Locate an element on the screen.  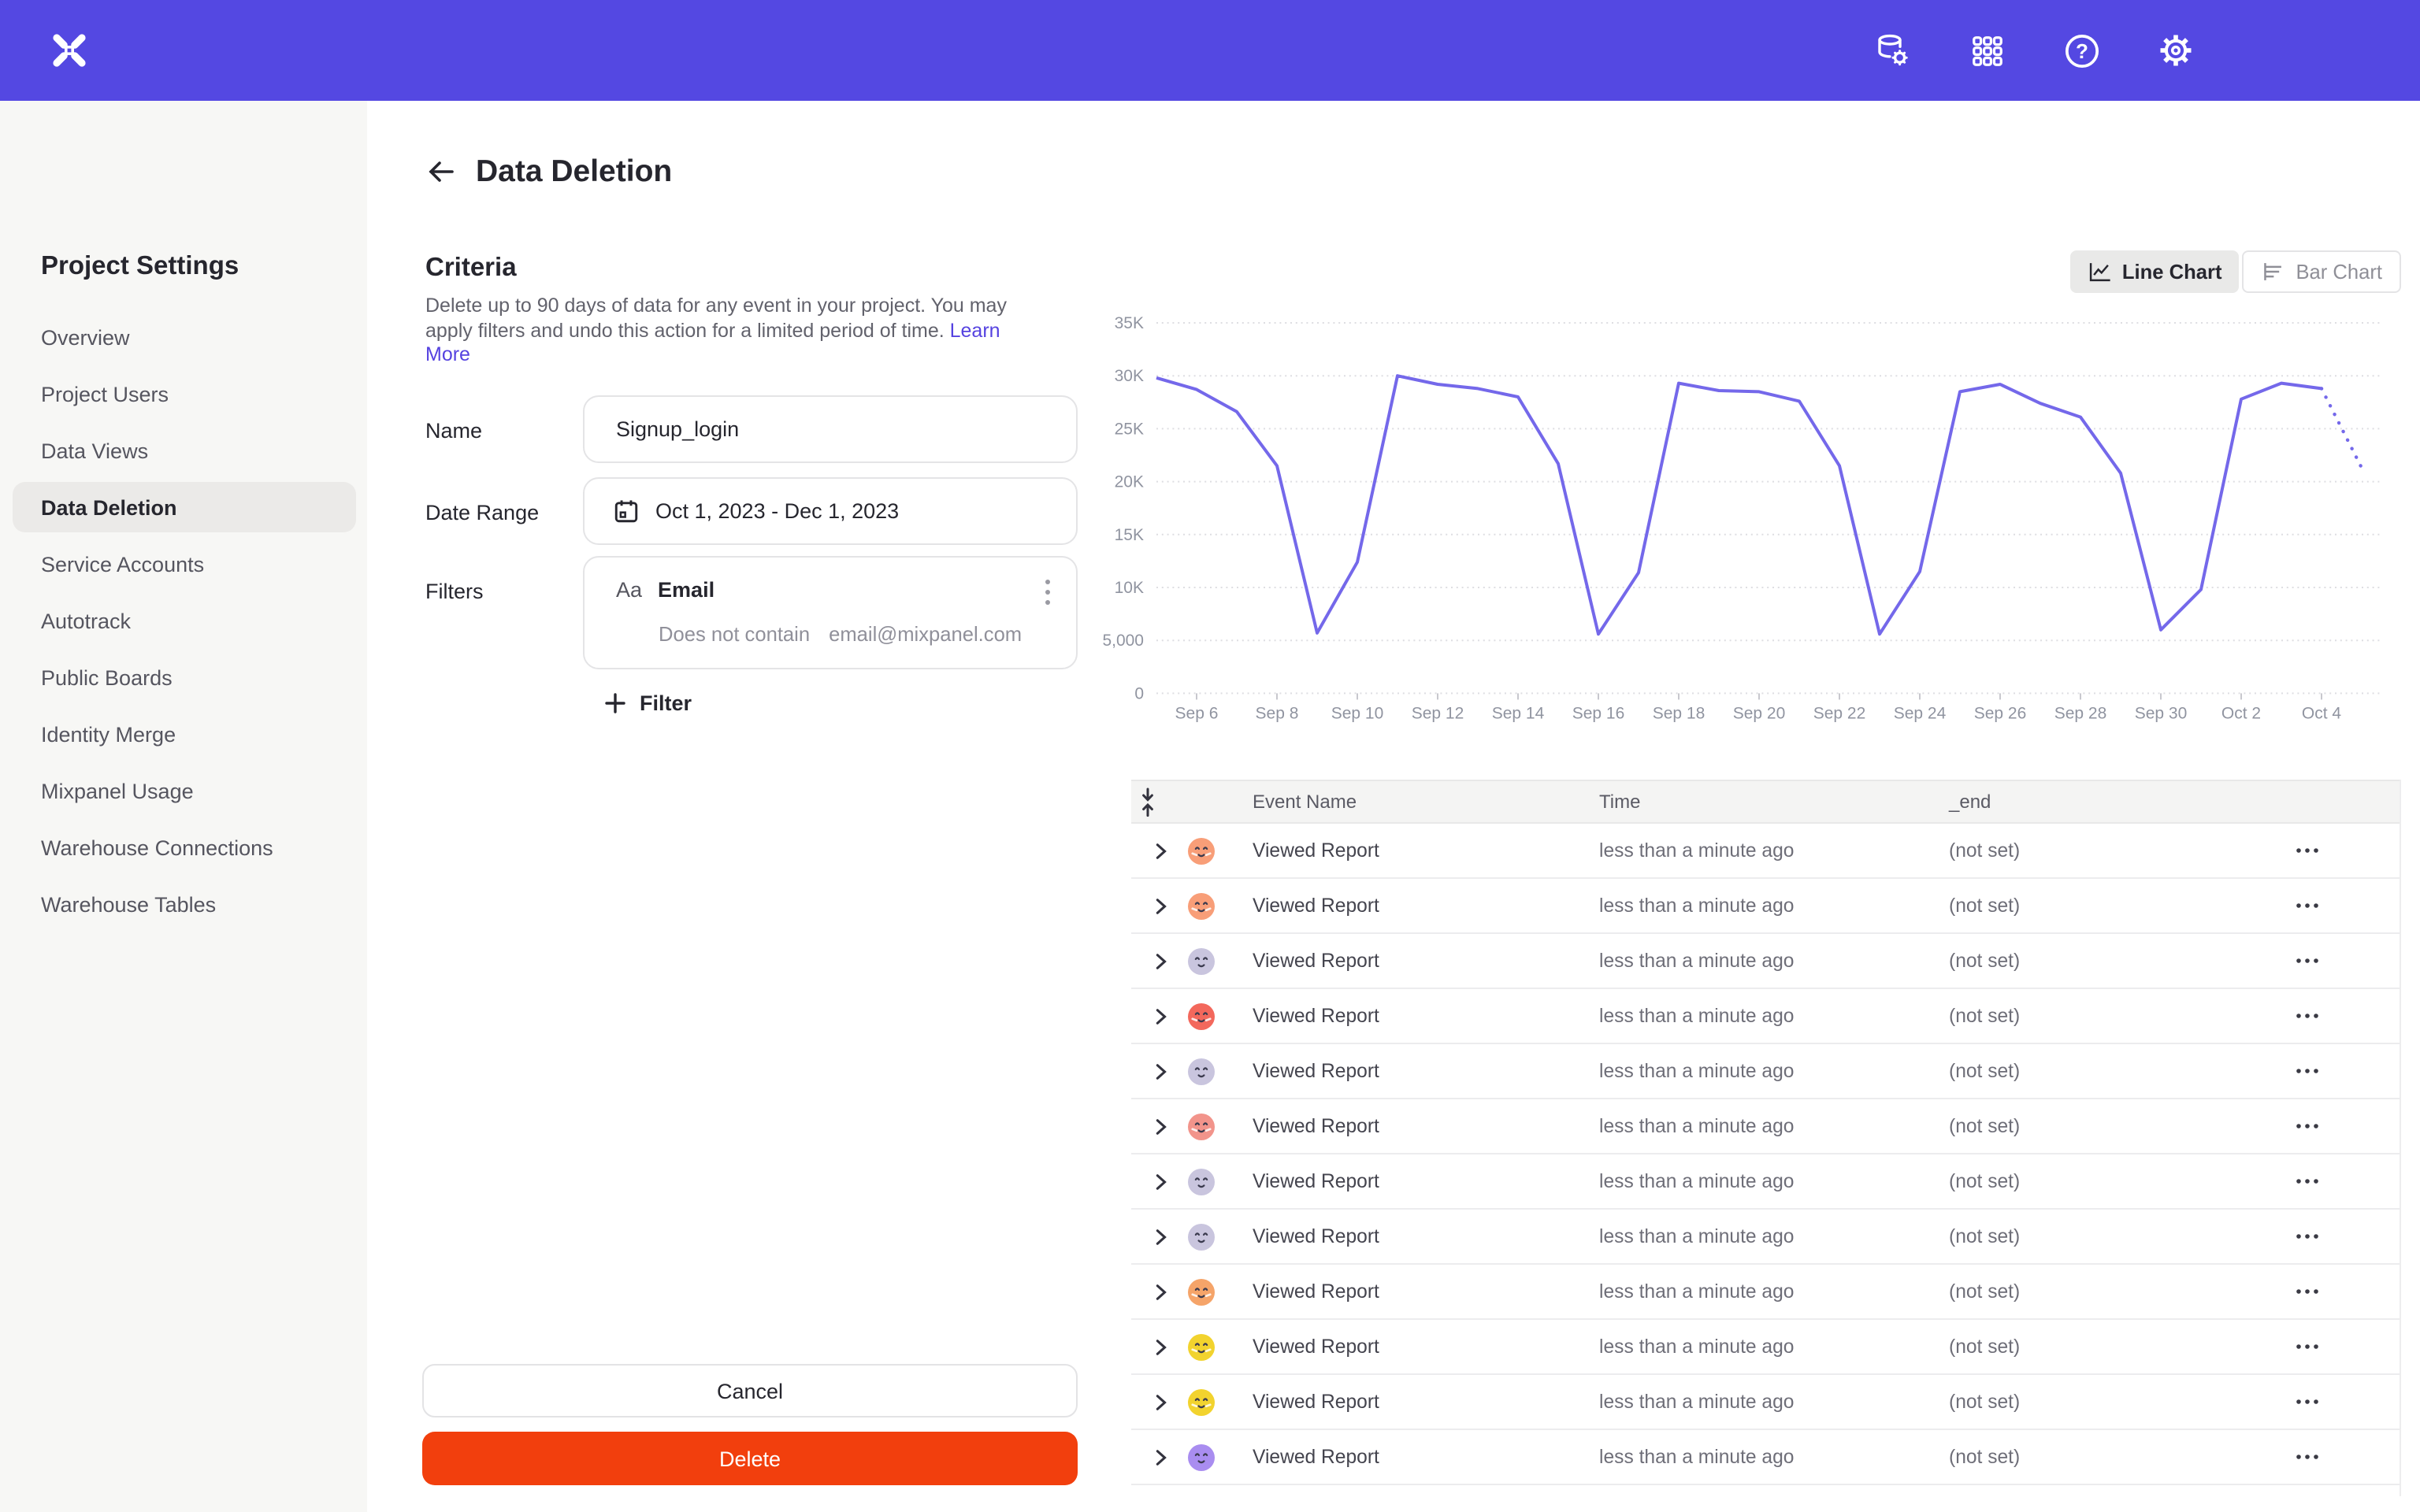
date-range-input: Oct 1, 2023 - Dec 1, 2023 is located at coordinates (830, 511).